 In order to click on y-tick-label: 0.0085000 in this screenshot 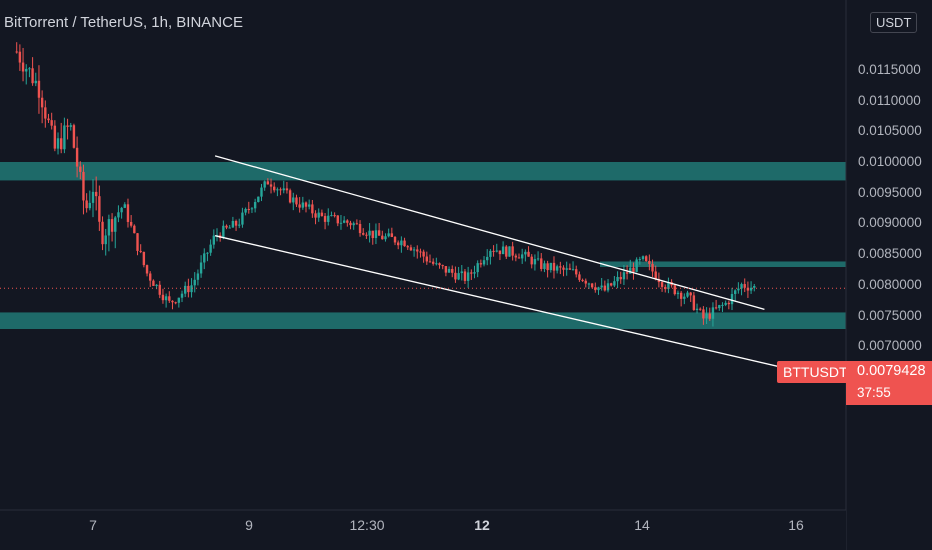, I will do `click(890, 254)`.